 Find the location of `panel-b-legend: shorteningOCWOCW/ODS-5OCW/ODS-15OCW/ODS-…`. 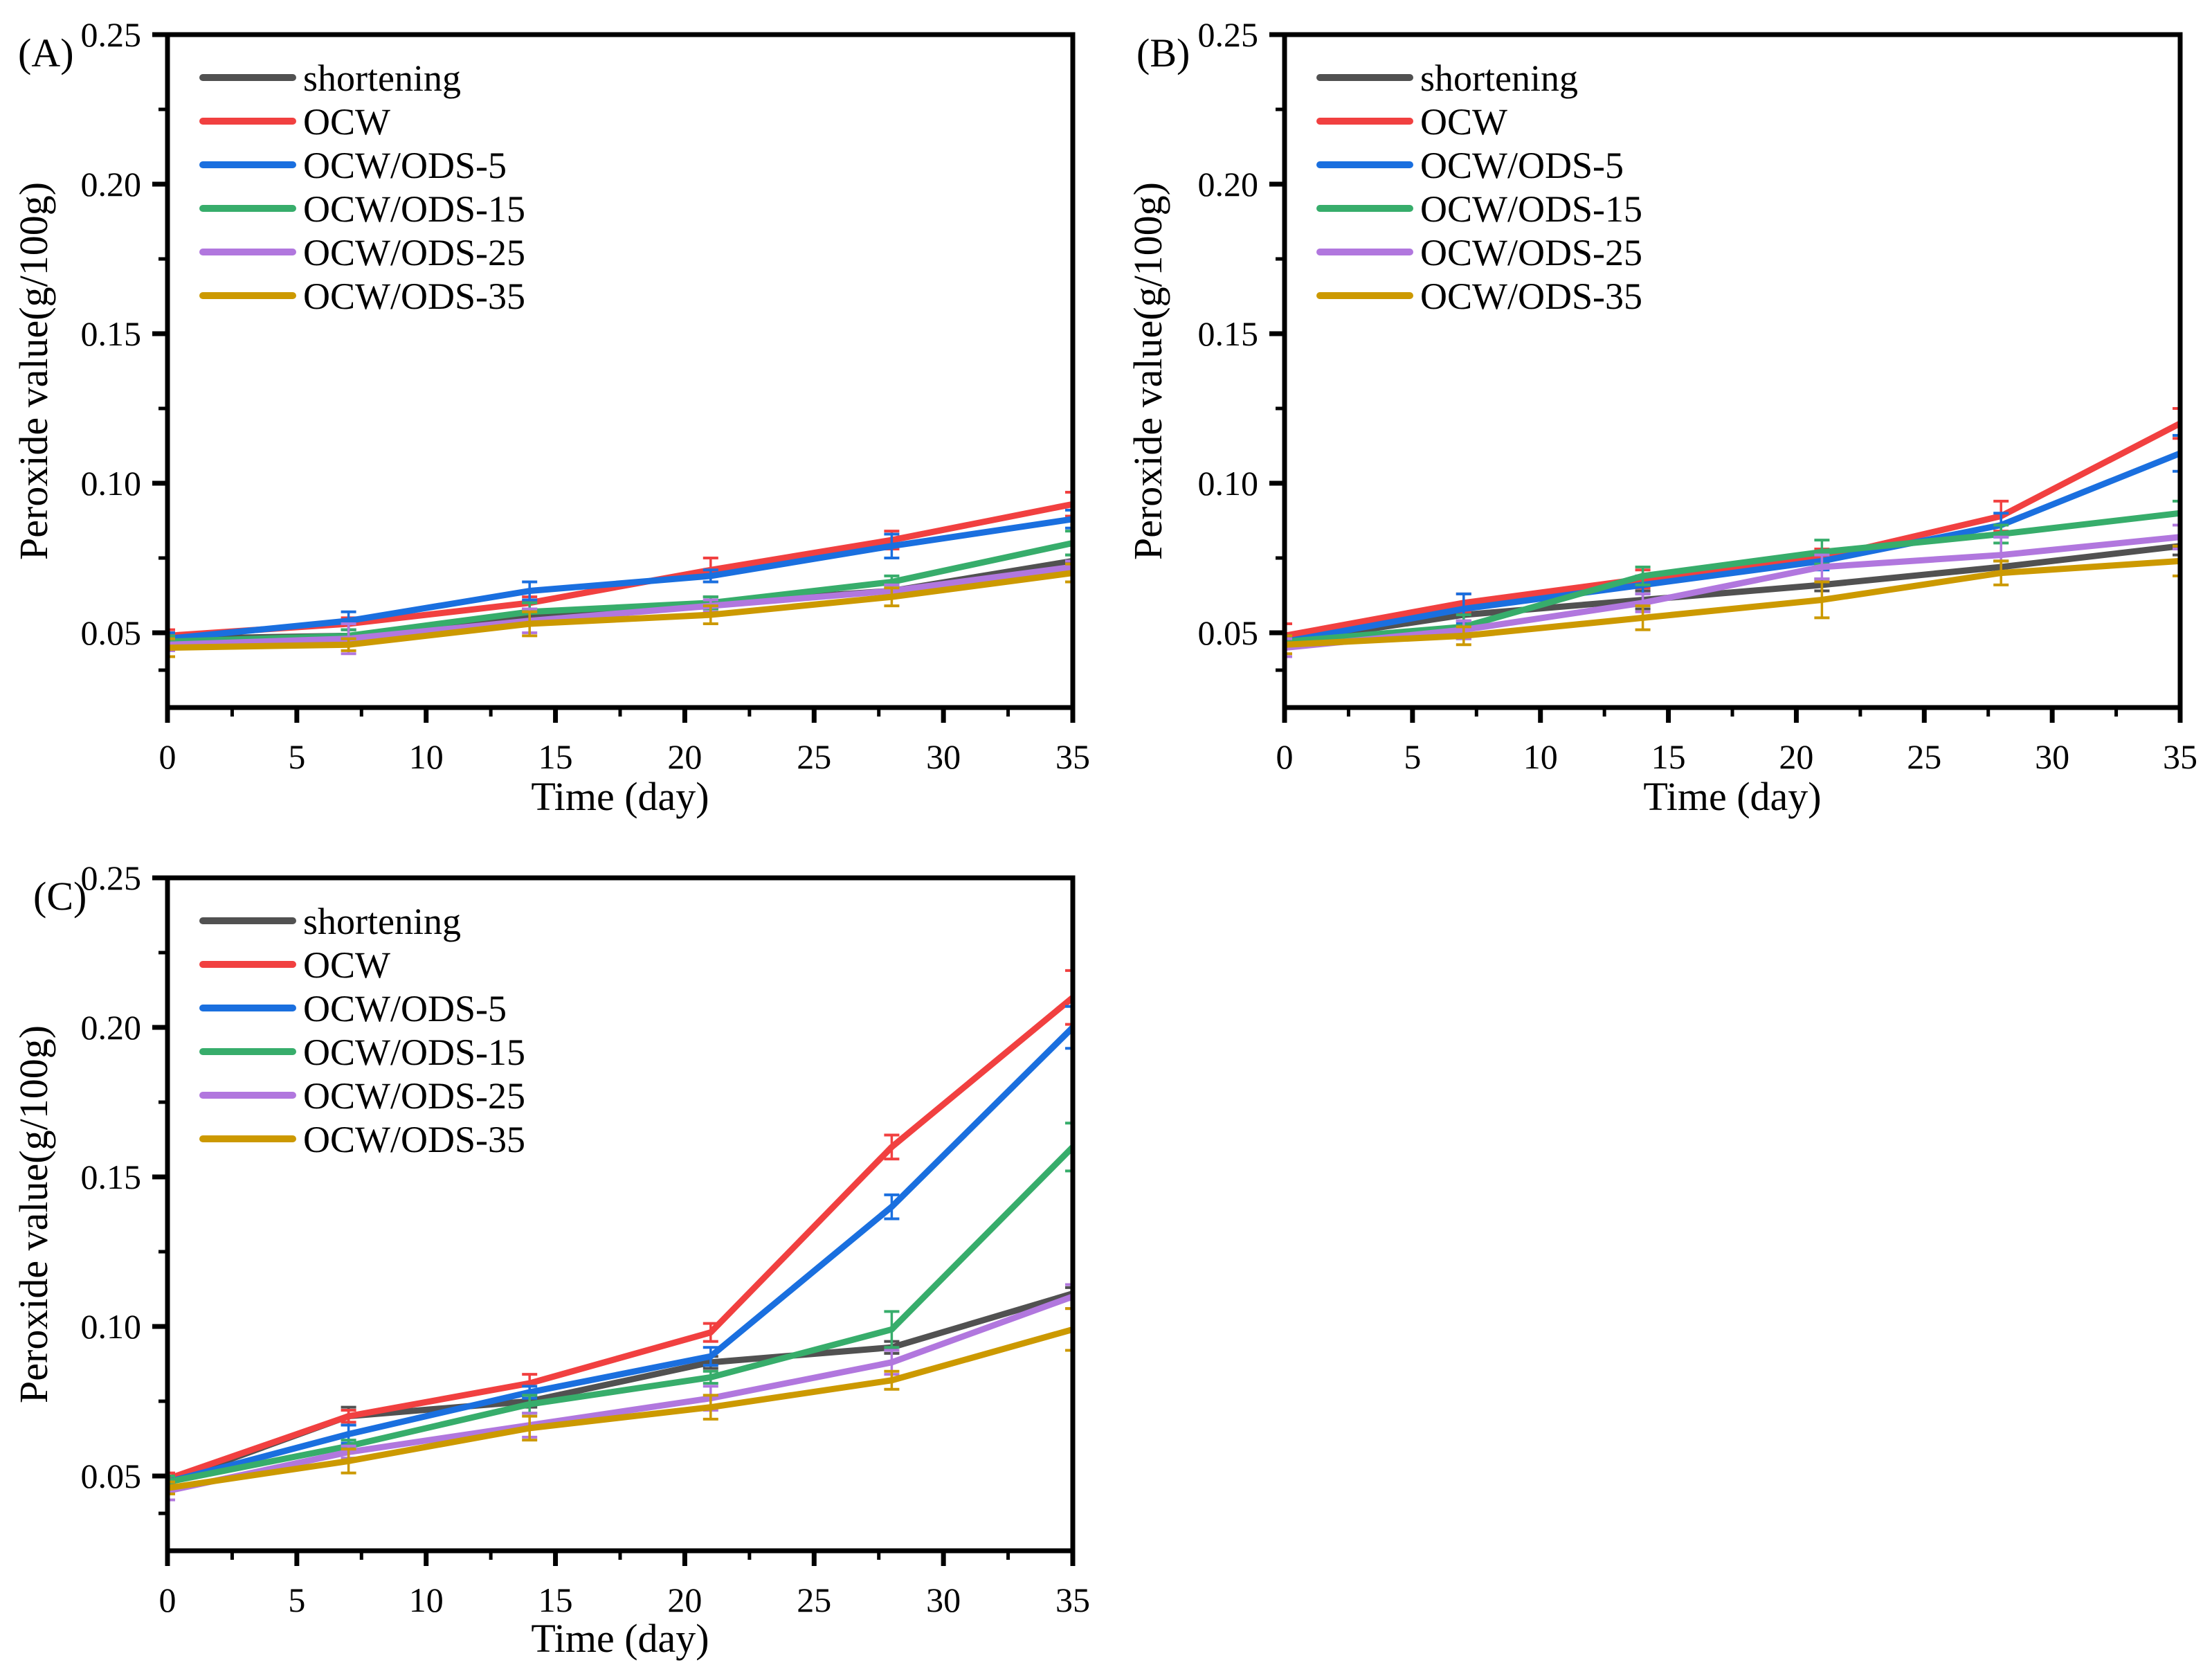

panel-b-legend: shorteningOCWOCW/ODS-5OCW/ODS-15OCW/ODS-… is located at coordinates (1479, 187).